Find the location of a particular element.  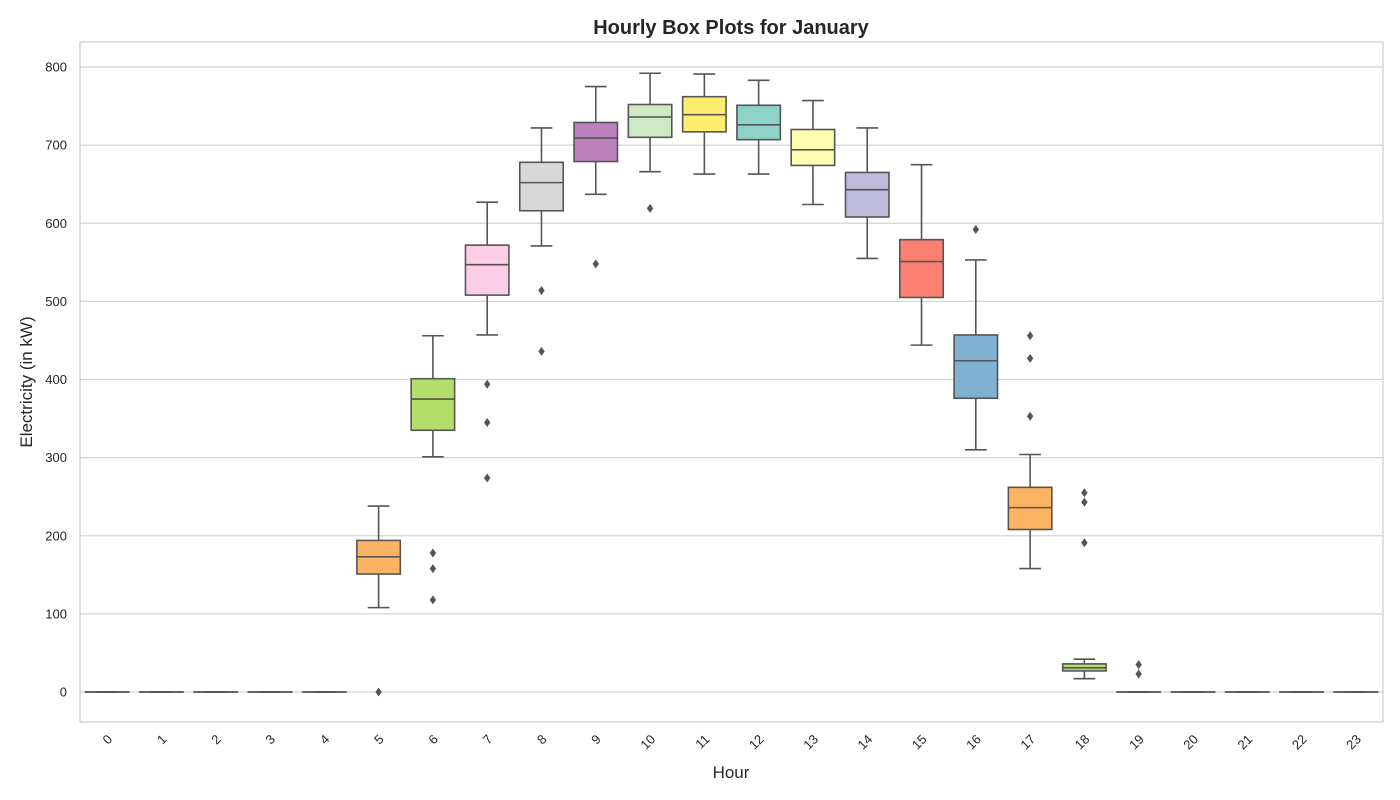

x-tick-label: 15 is located at coordinates (919, 742).